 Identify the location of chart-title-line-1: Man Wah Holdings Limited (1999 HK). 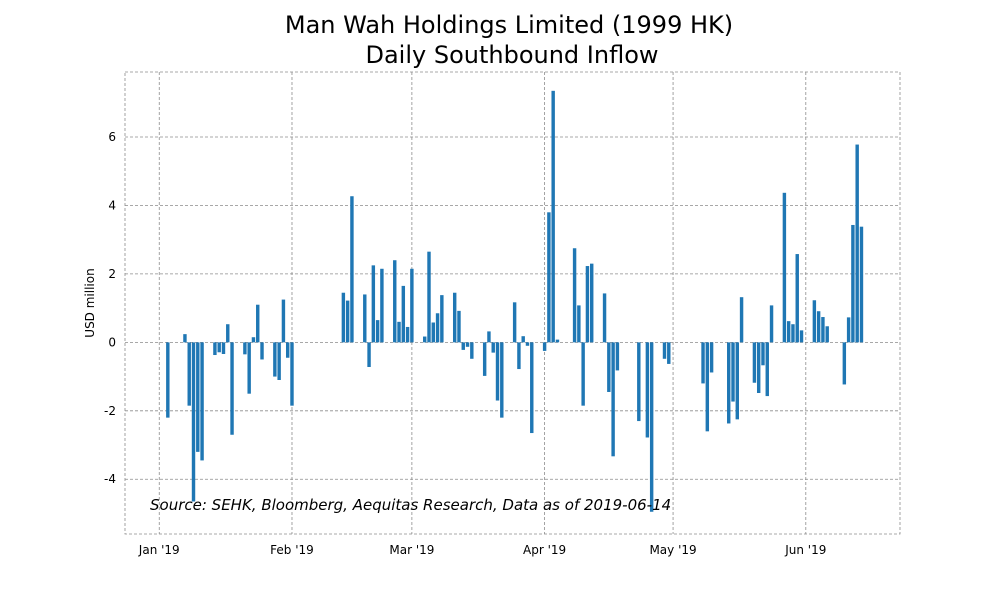
(509, 25).